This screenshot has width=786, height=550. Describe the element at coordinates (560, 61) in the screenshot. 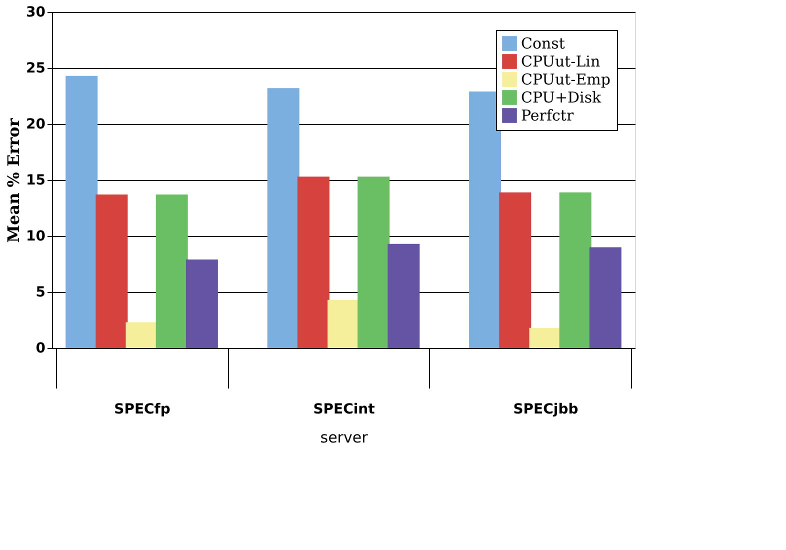

I see `legend-label: CPUut-Lin` at that location.